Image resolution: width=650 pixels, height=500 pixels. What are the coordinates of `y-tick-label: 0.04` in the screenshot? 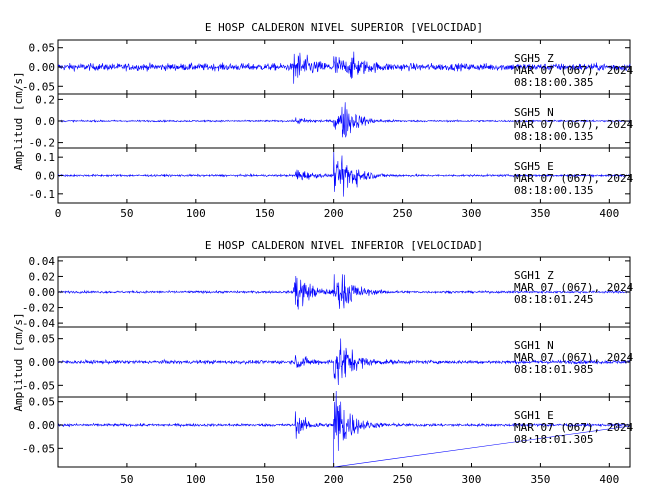 It's located at (42, 261).